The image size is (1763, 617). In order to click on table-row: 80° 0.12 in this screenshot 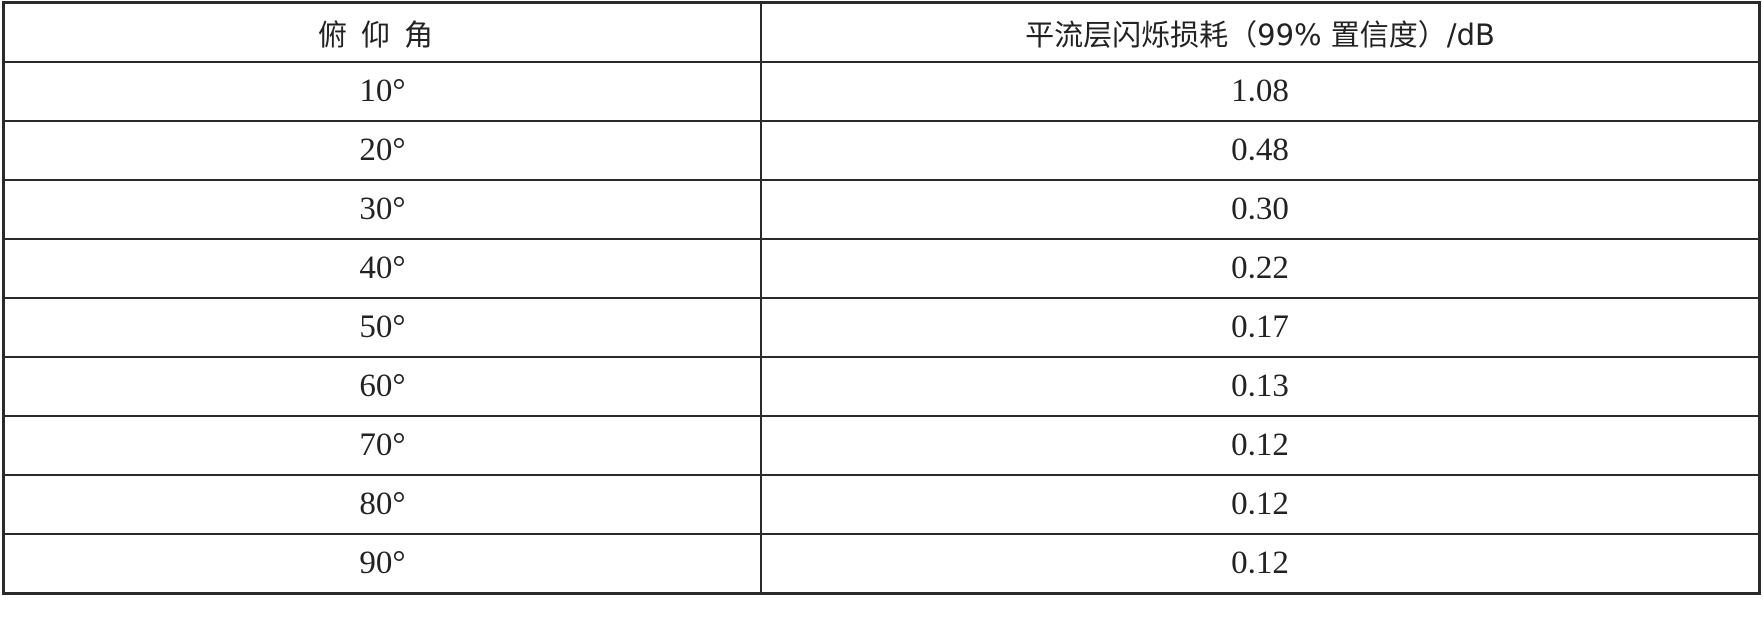, I will do `click(881, 504)`.